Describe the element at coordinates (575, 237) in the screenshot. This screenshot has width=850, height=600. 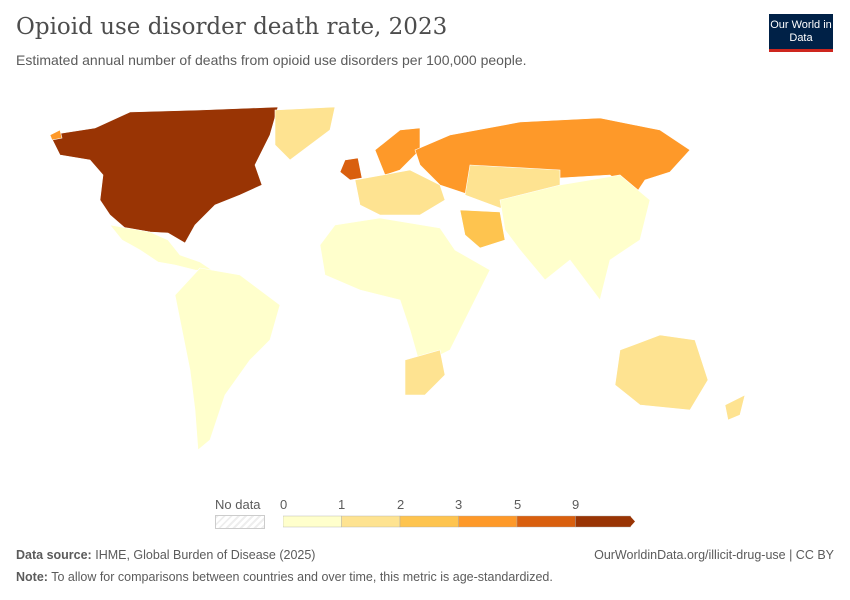
I see `region-asia` at that location.